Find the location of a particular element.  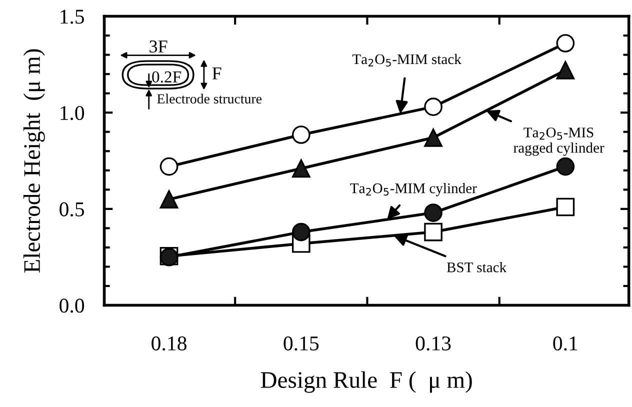

y-tick-label: 1.5 is located at coordinates (72, 17).